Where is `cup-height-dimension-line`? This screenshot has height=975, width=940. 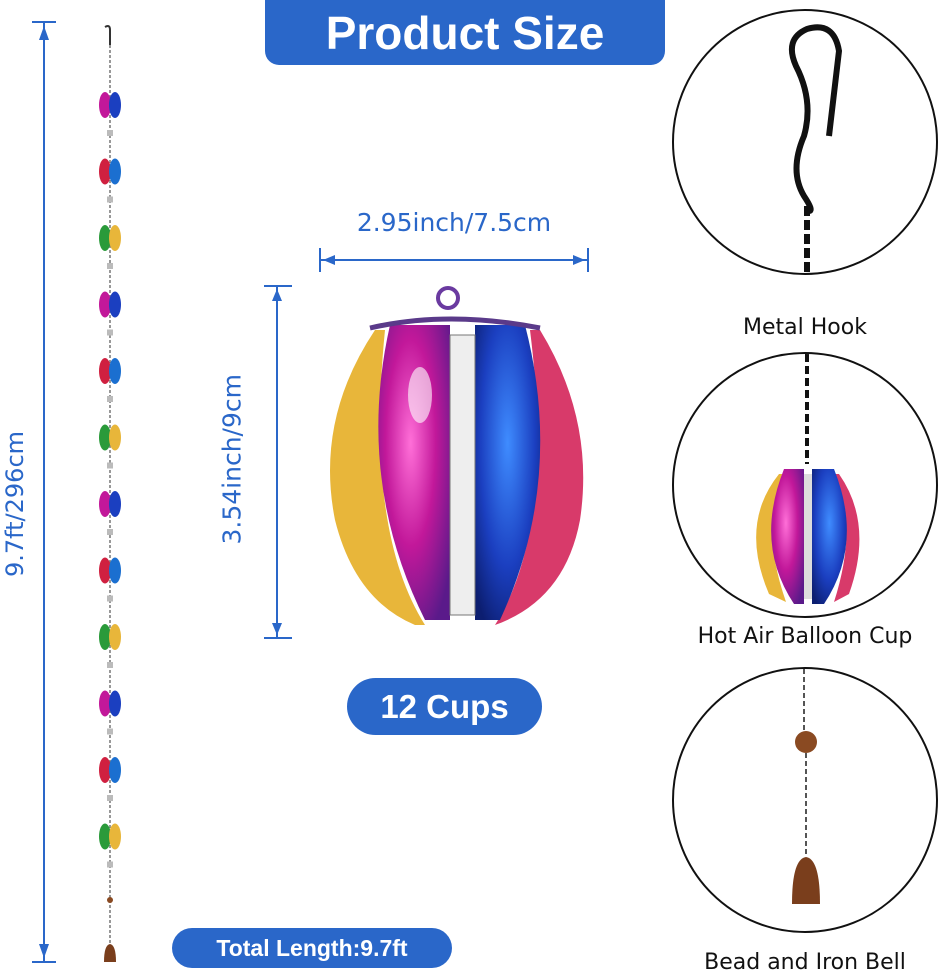 cup-height-dimension-line is located at coordinates (278, 462).